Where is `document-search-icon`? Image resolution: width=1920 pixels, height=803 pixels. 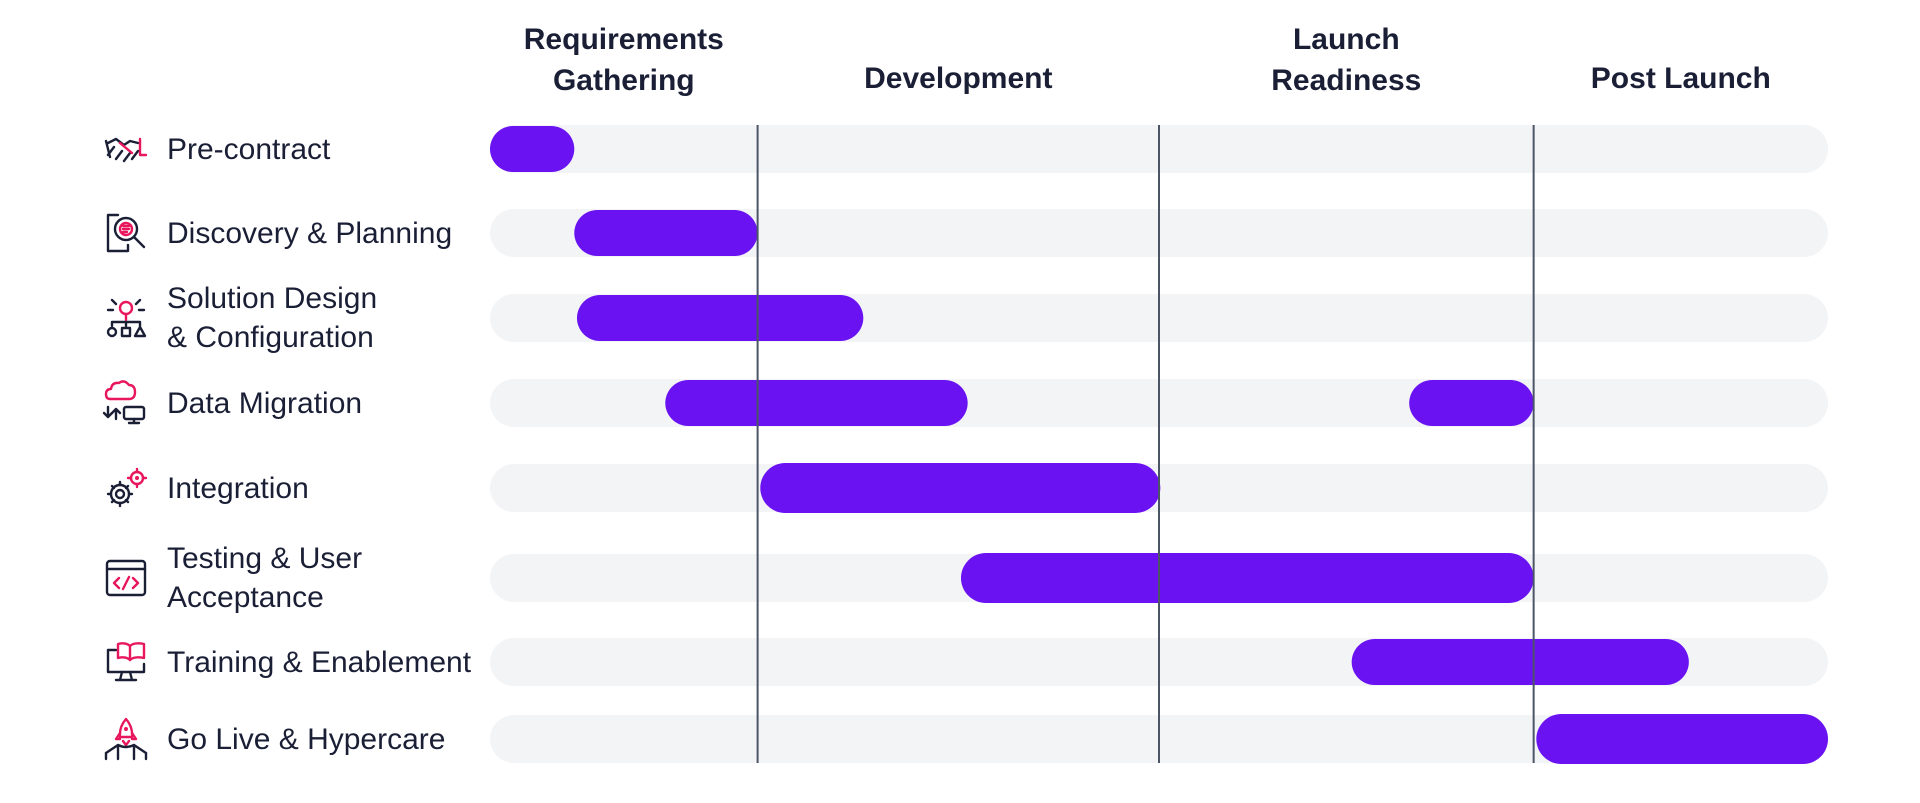 document-search-icon is located at coordinates (126, 233).